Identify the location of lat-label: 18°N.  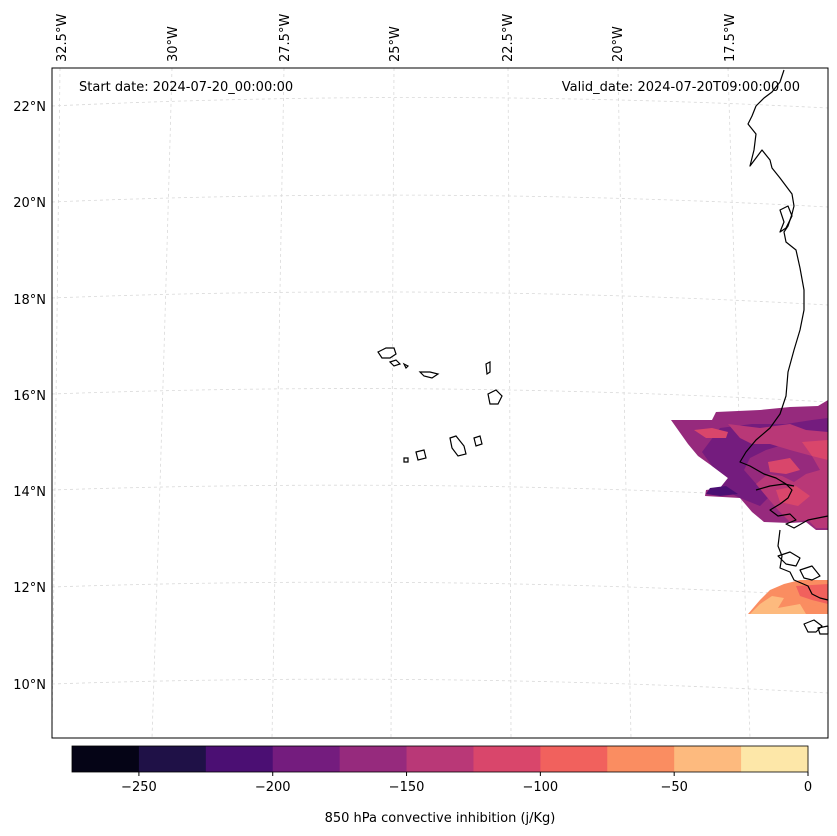
(29, 300).